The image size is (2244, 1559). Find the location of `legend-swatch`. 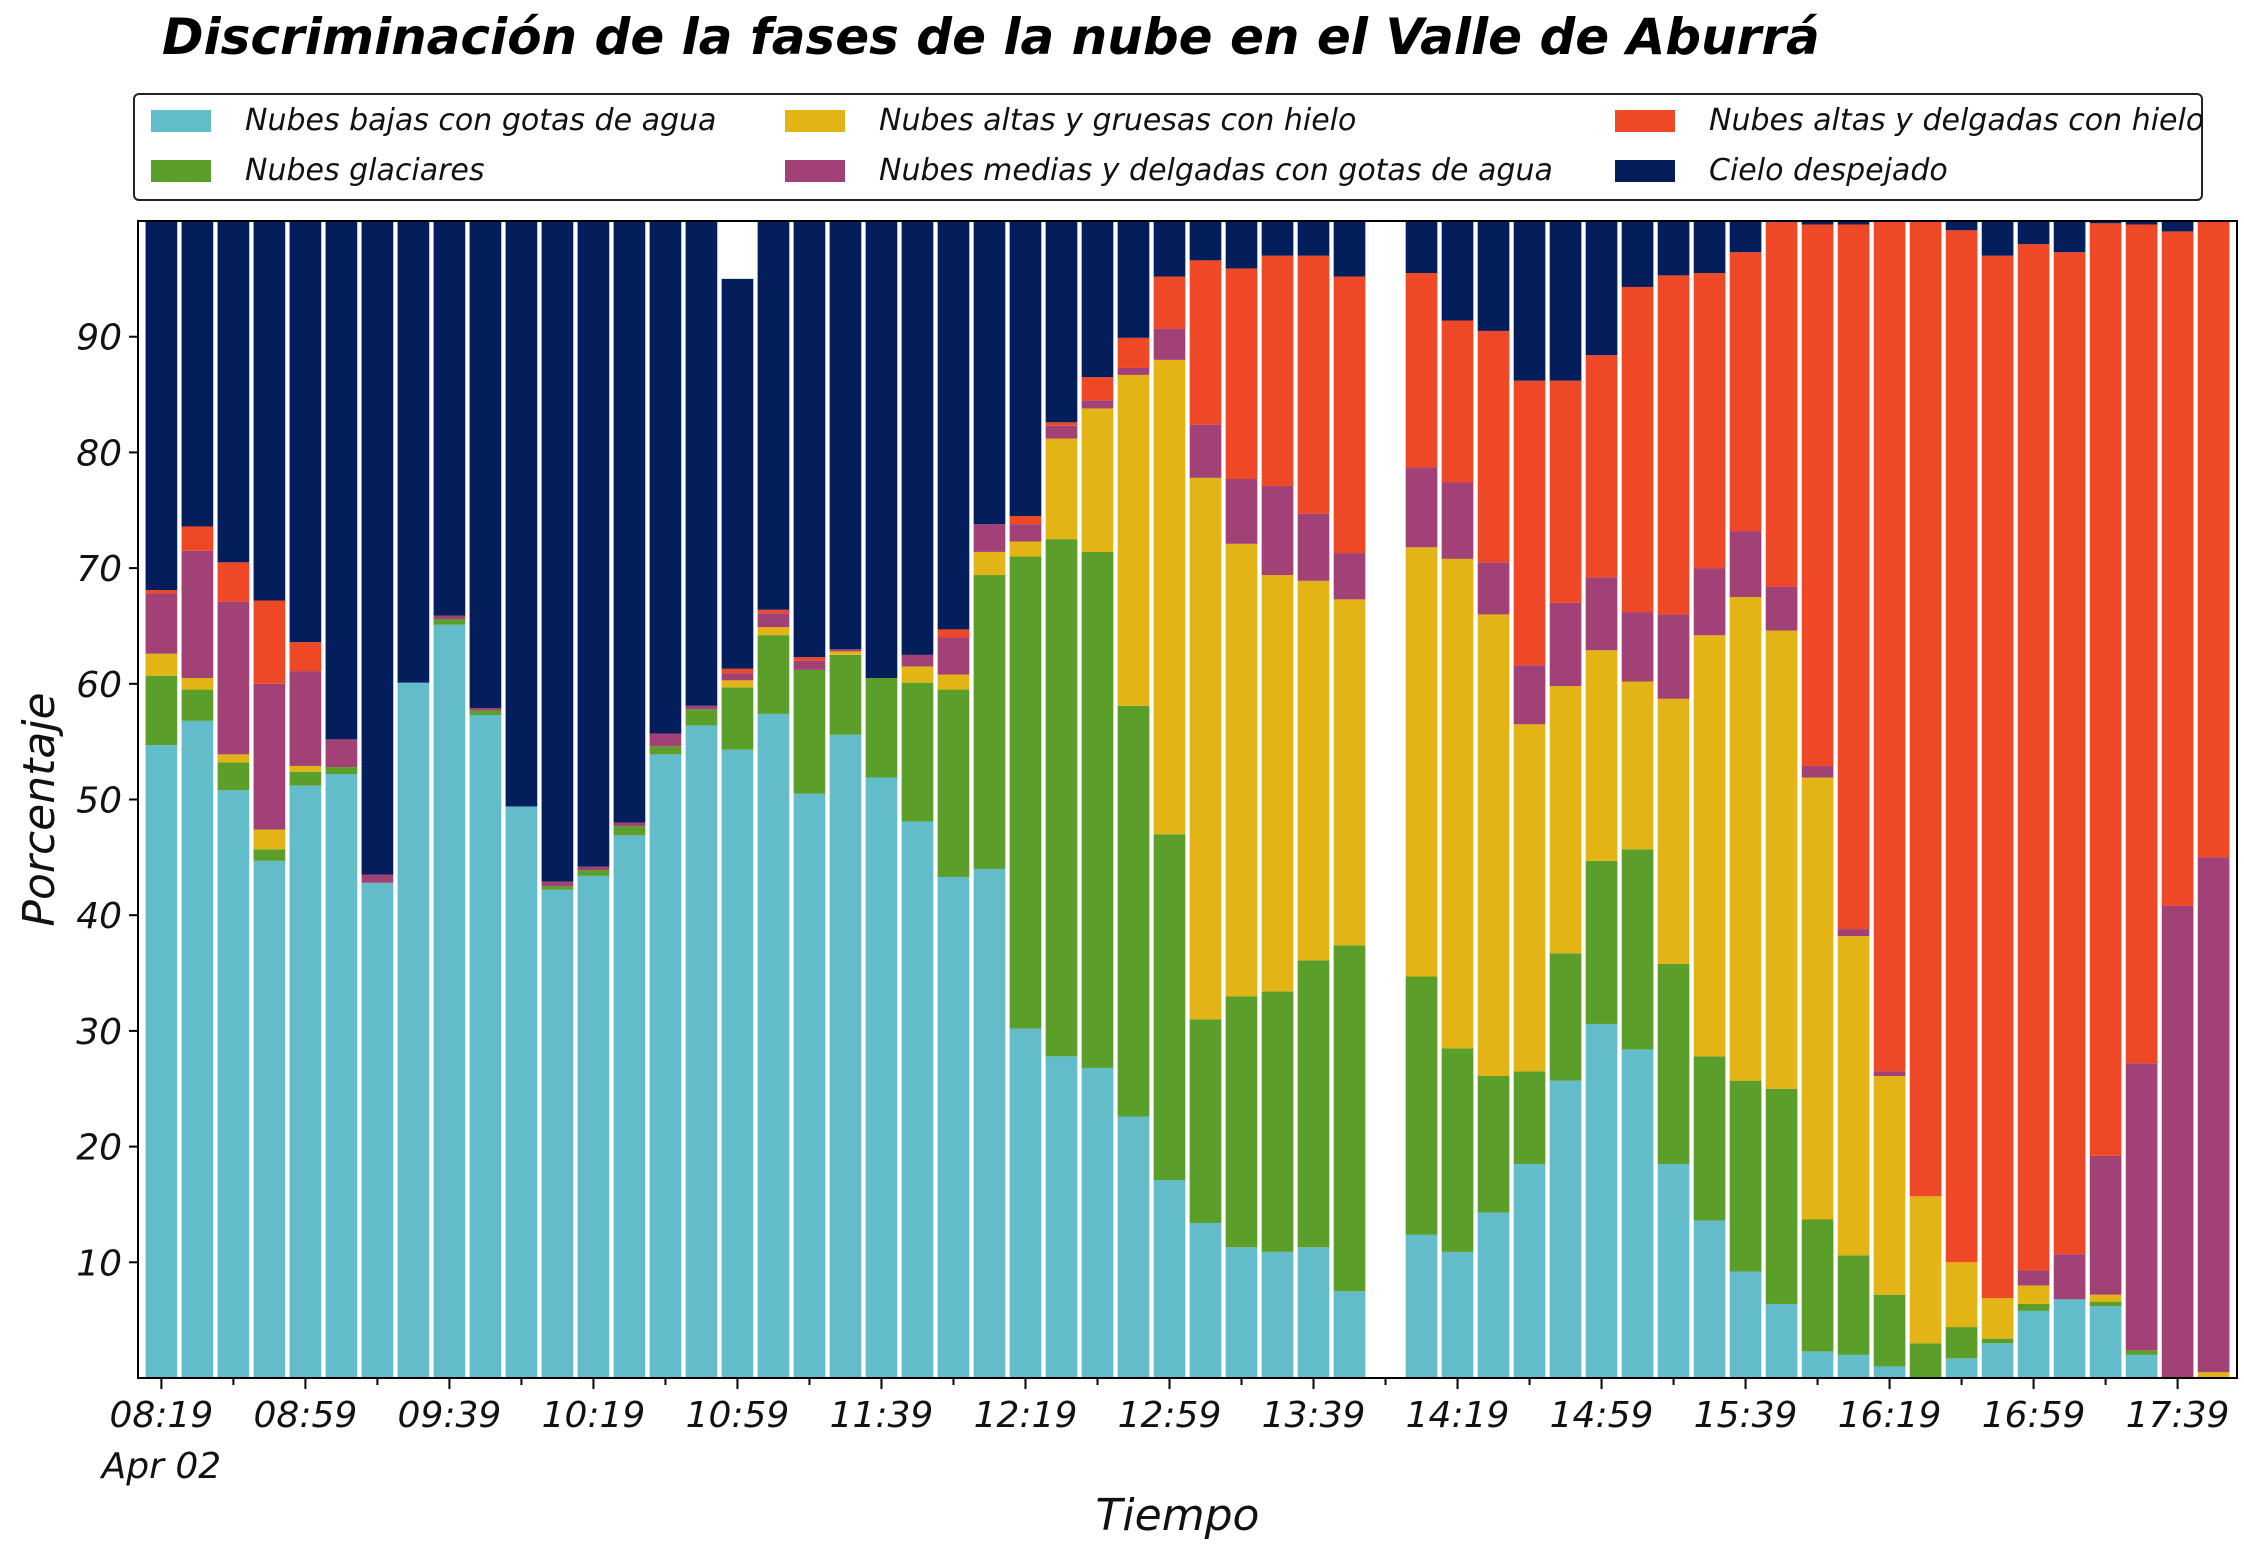

legend-swatch is located at coordinates (815, 170).